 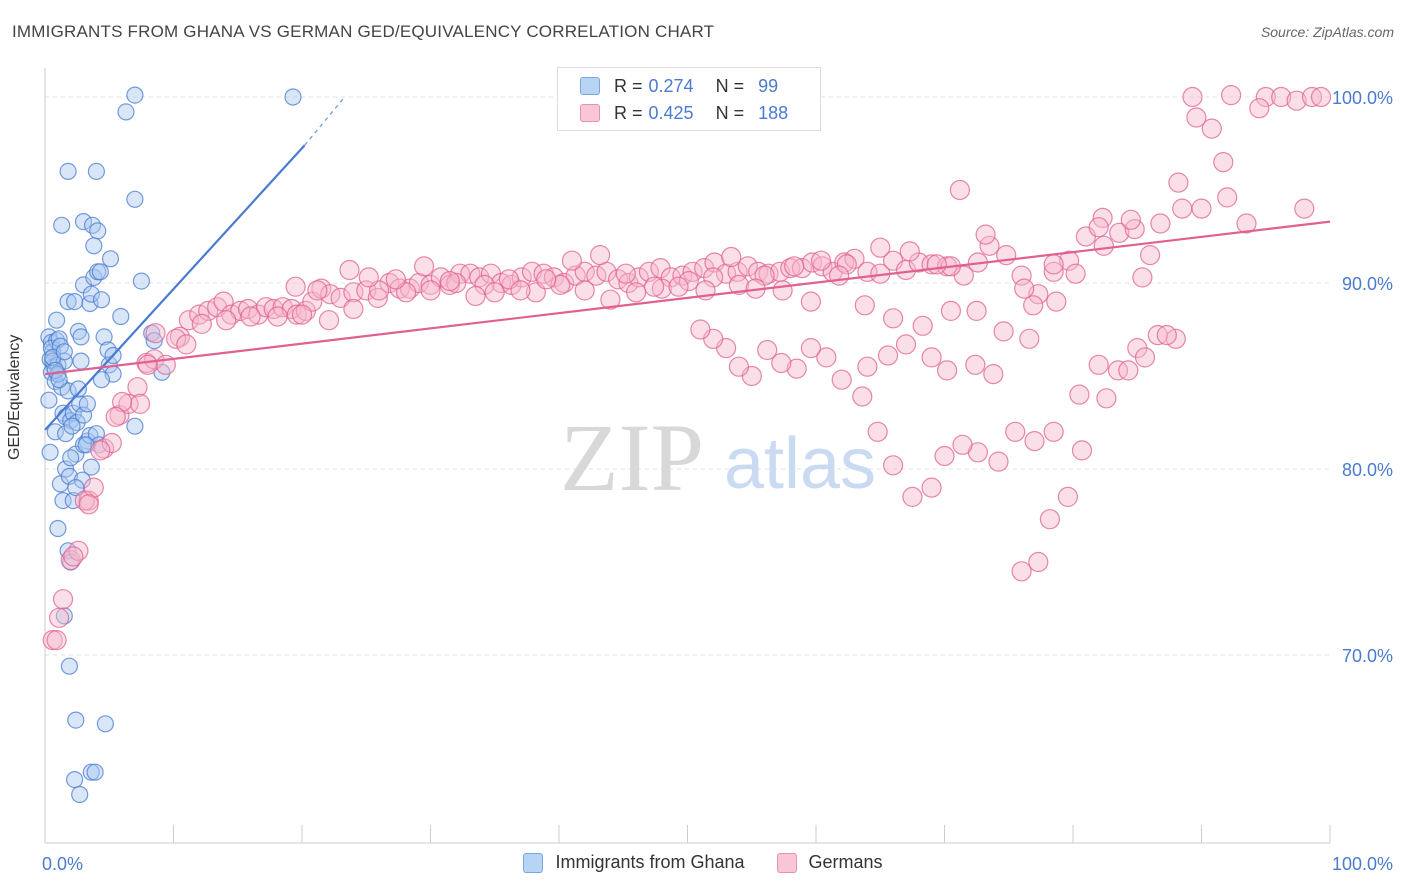 I want to click on legend-swatch-ghana, so click(x=590, y=86).